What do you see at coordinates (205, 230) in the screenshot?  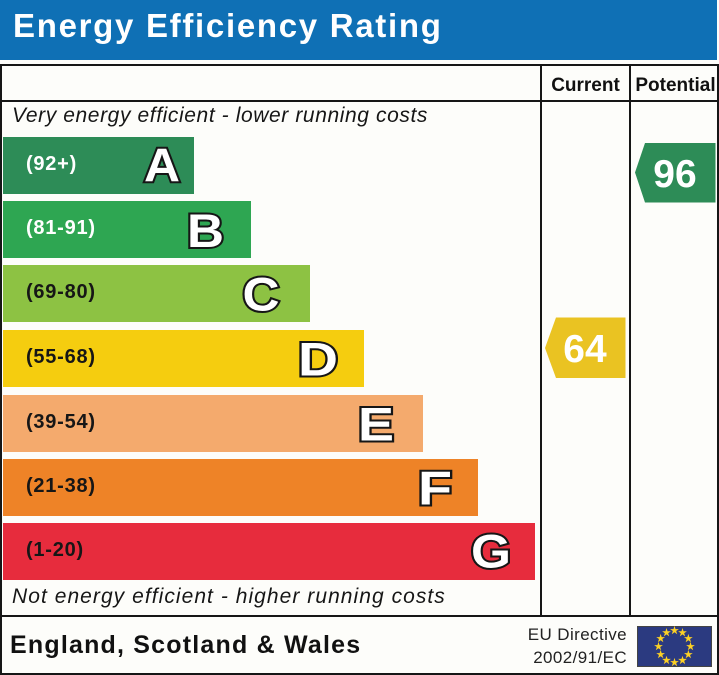 I see `svg-text: B` at bounding box center [205, 230].